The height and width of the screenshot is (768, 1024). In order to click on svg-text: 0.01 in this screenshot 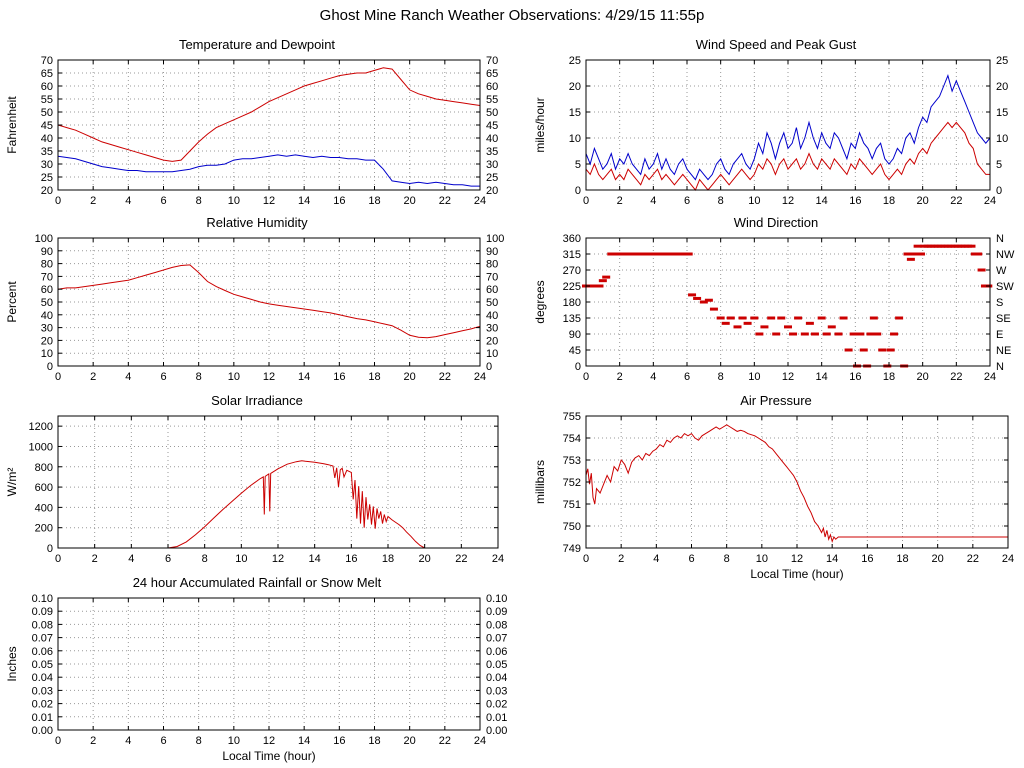, I will do `click(496, 718)`.